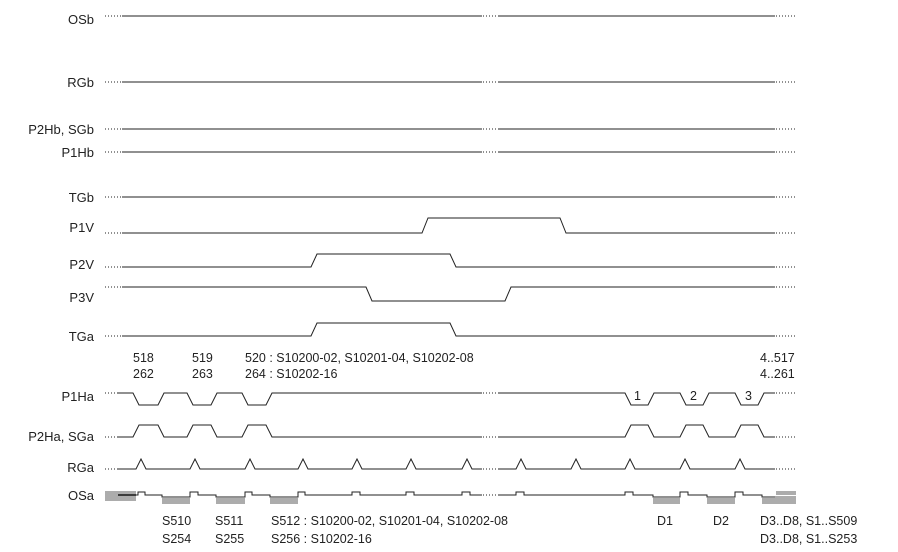 Image resolution: width=898 pixels, height=552 pixels. Describe the element at coordinates (808, 539) in the screenshot. I see `annot-d3-s253: D3..D8, S1..S253` at that location.